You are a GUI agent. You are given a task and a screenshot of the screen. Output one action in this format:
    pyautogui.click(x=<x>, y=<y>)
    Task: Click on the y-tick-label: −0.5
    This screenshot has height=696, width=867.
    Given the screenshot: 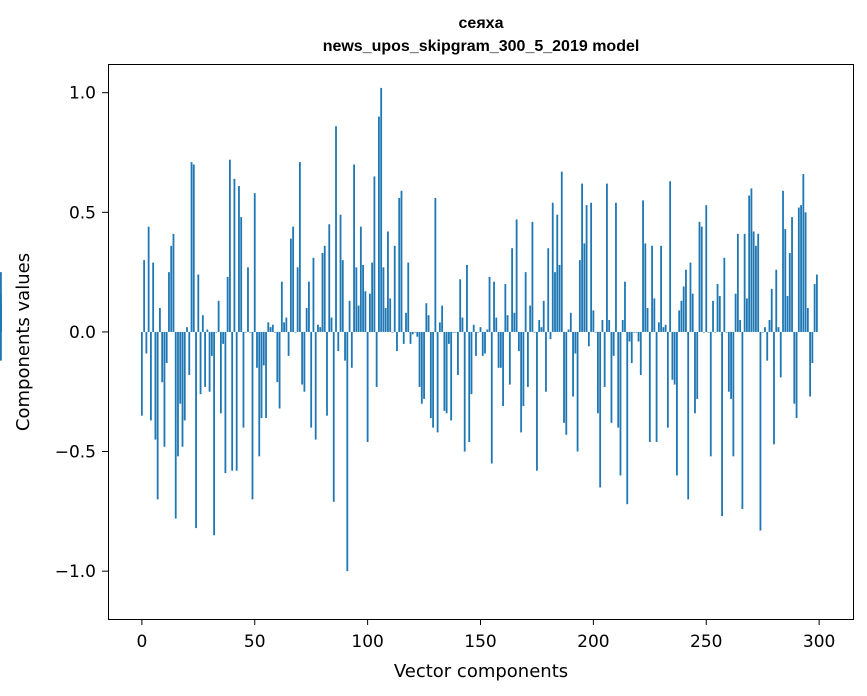 What is the action you would take?
    pyautogui.click(x=75, y=453)
    